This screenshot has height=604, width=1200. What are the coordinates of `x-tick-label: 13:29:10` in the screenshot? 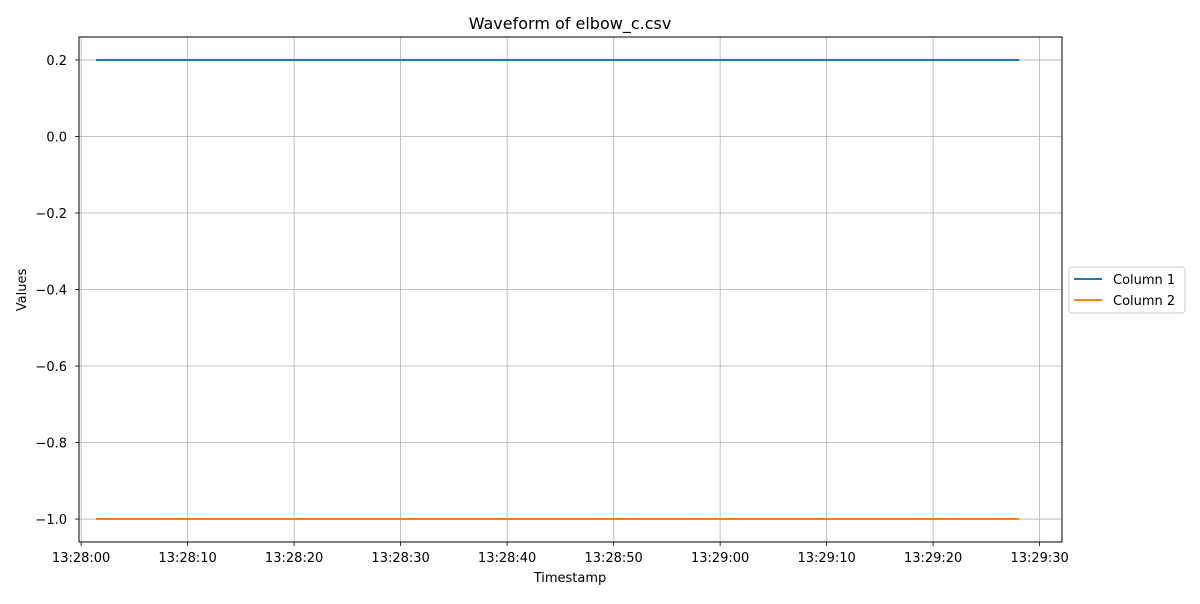 It's located at (826, 558).